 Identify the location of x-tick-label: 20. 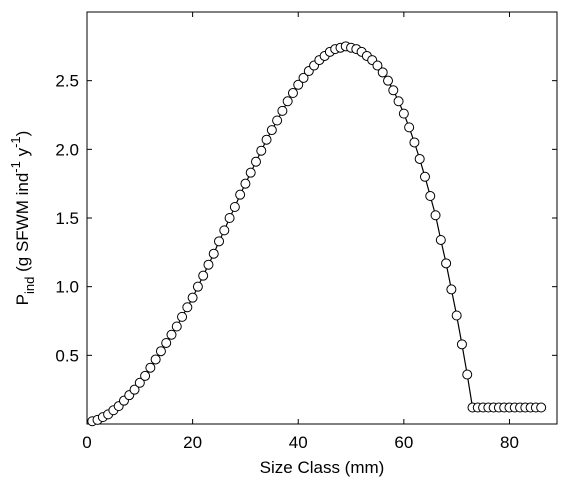
(192, 442).